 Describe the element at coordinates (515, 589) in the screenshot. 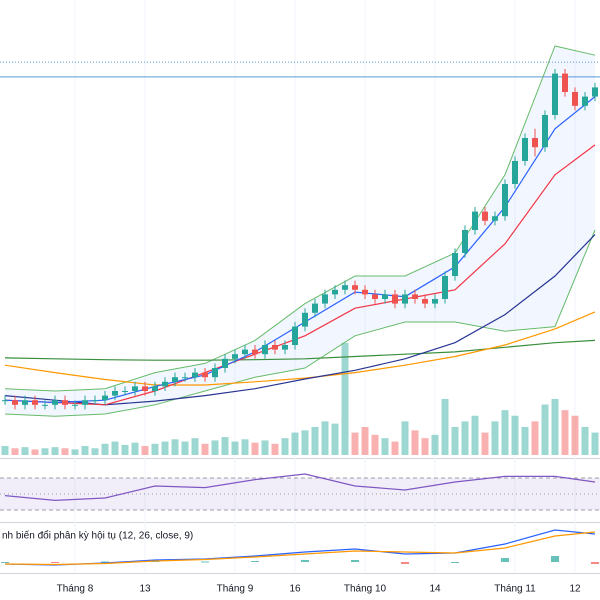

I see `x-tick-label: Tháng 11` at that location.